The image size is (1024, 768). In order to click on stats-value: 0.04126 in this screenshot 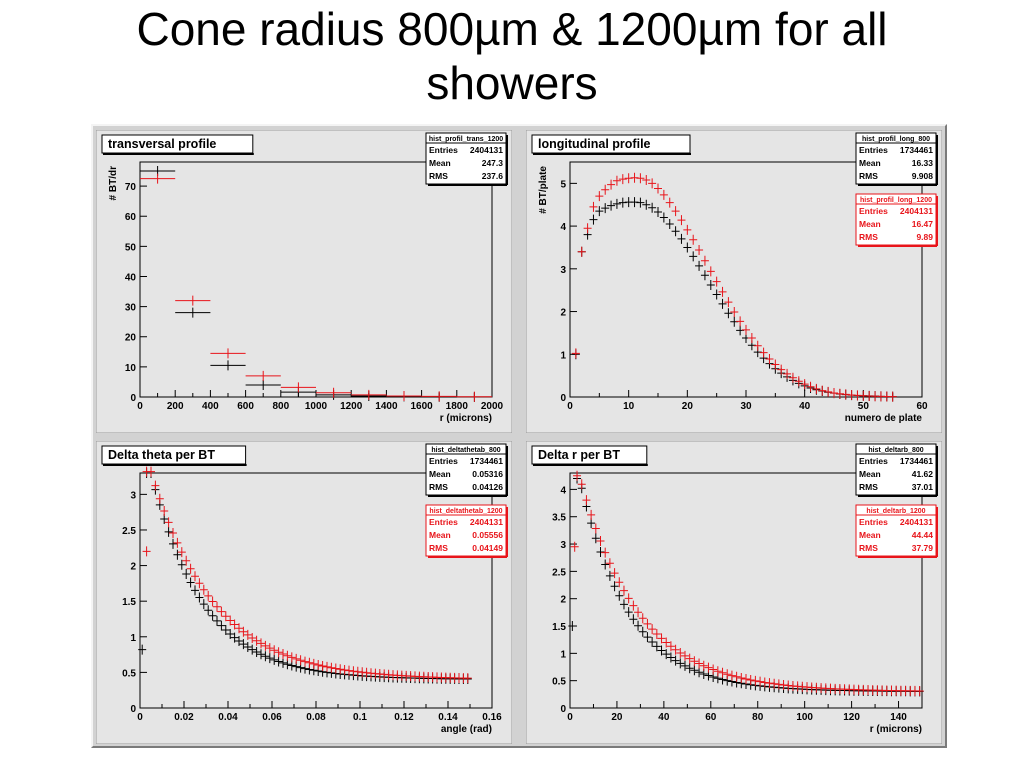, I will do `click(487, 487)`.